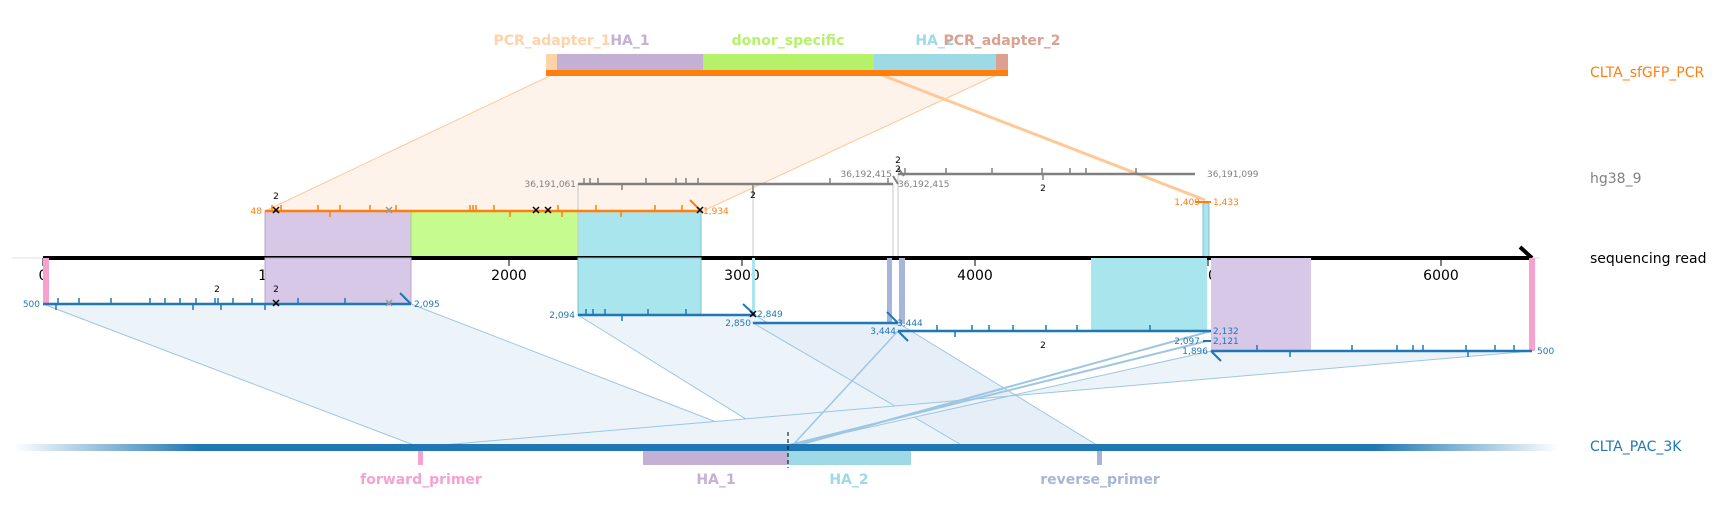 The width and height of the screenshot is (1717, 520). I want to click on genome-b-start: 36,192,415, so click(866, 175).